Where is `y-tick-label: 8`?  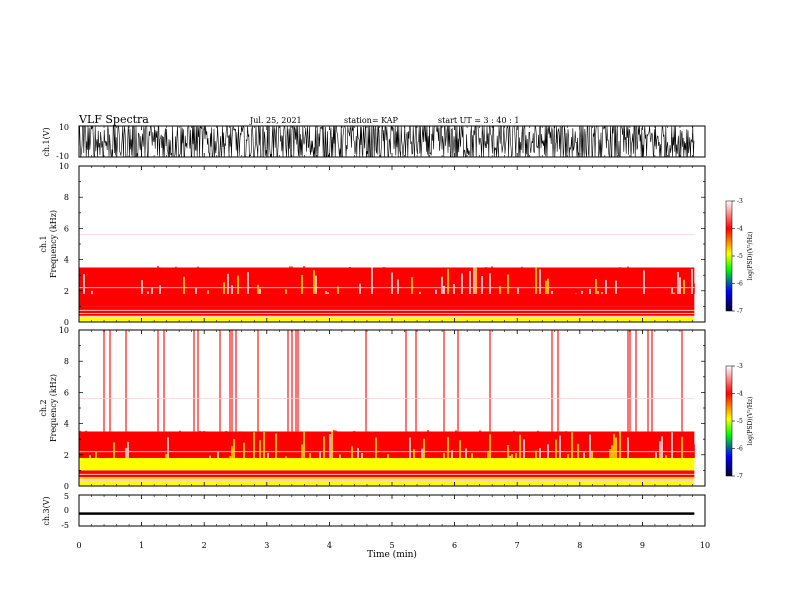 y-tick-label: 8 is located at coordinates (66, 197).